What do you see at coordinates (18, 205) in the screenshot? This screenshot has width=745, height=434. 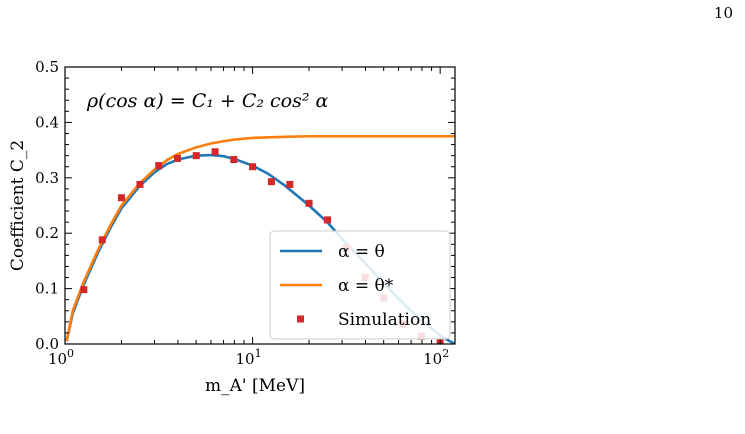 I see `y-axis-title: Coefficient C_2` at bounding box center [18, 205].